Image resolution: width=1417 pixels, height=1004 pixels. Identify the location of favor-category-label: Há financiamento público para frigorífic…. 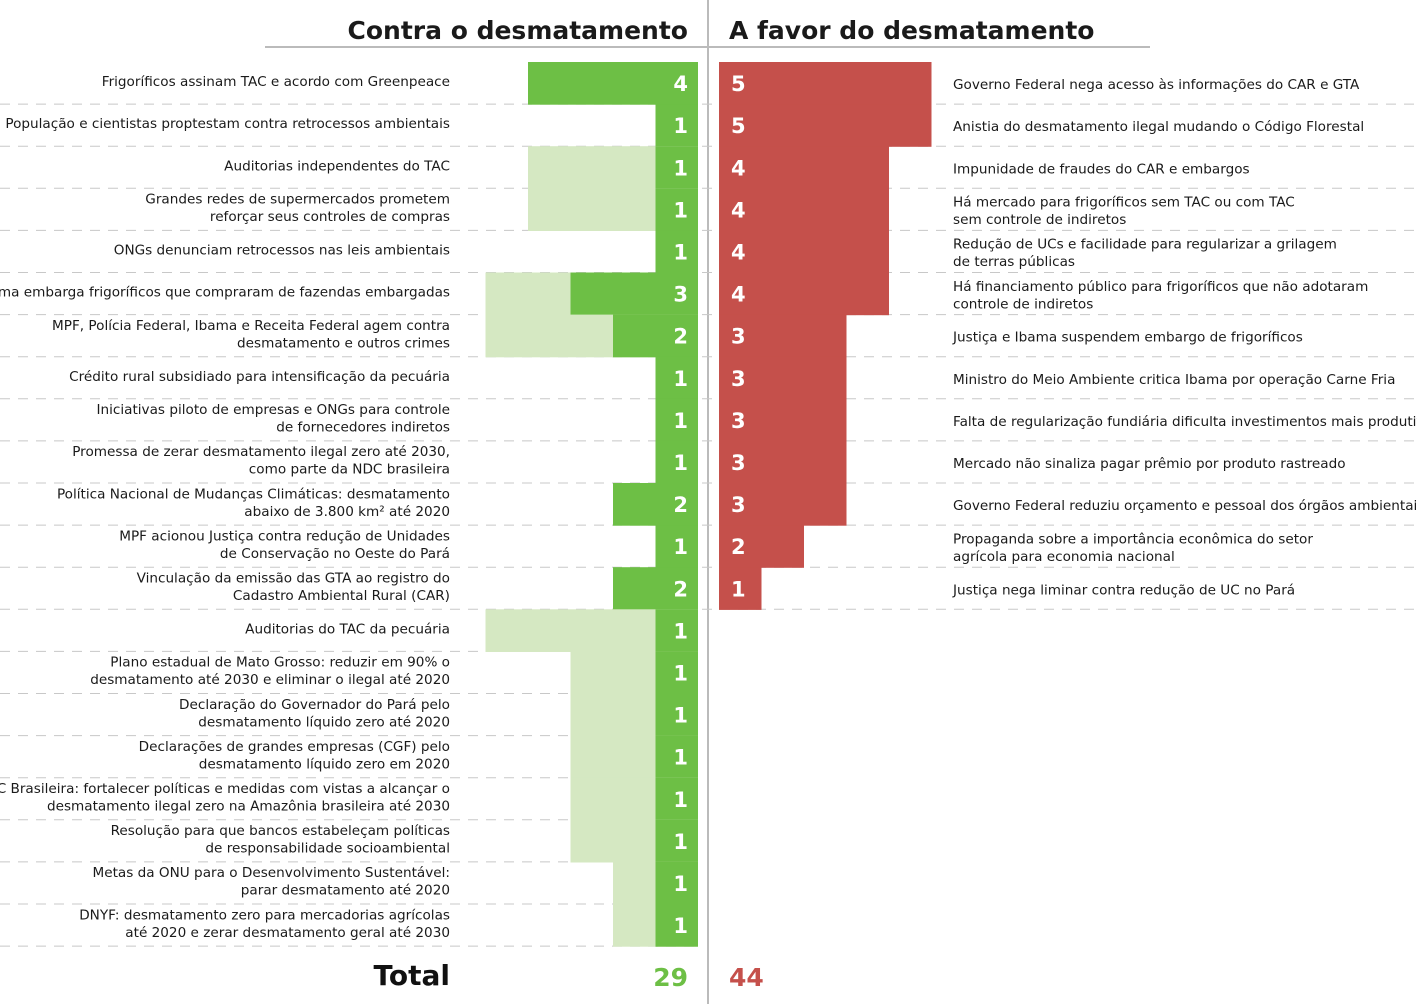
(1160, 296).